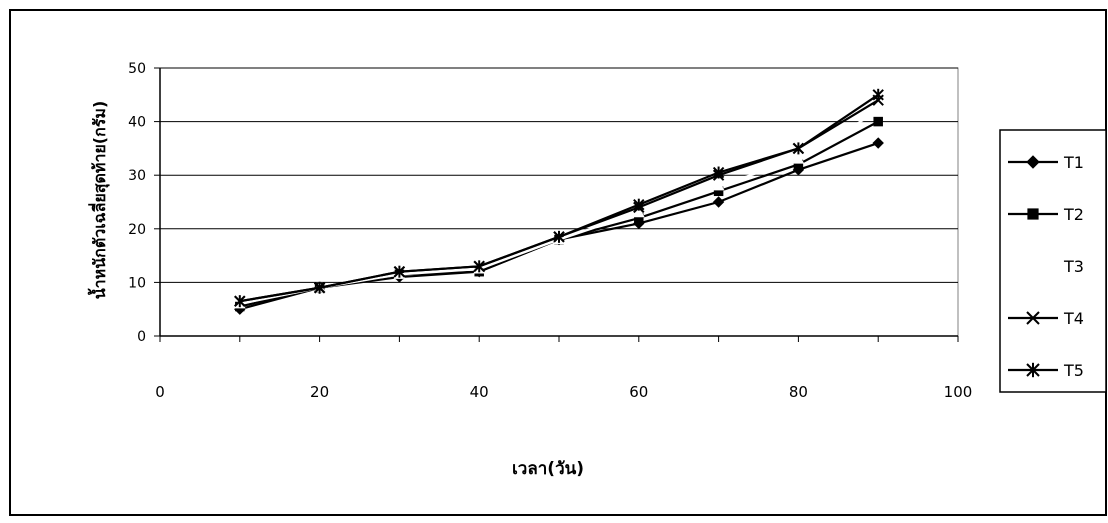 Image resolution: width=1108 pixels, height=523 pixels. Describe the element at coordinates (638, 392) in the screenshot. I see `x-tick-label: 60` at that location.